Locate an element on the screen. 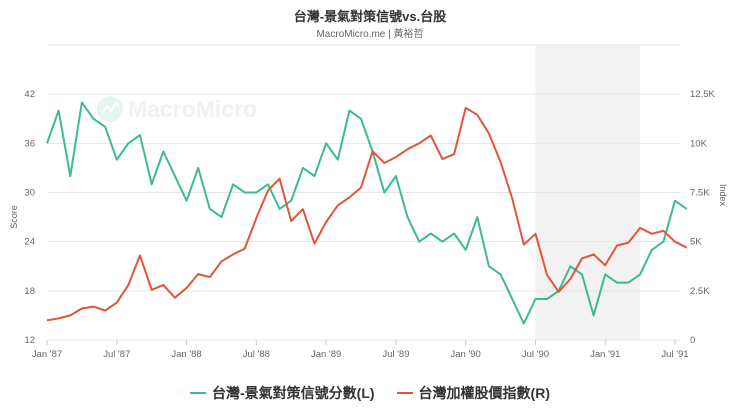  watermark-text: MacroMicro is located at coordinates (192, 109).